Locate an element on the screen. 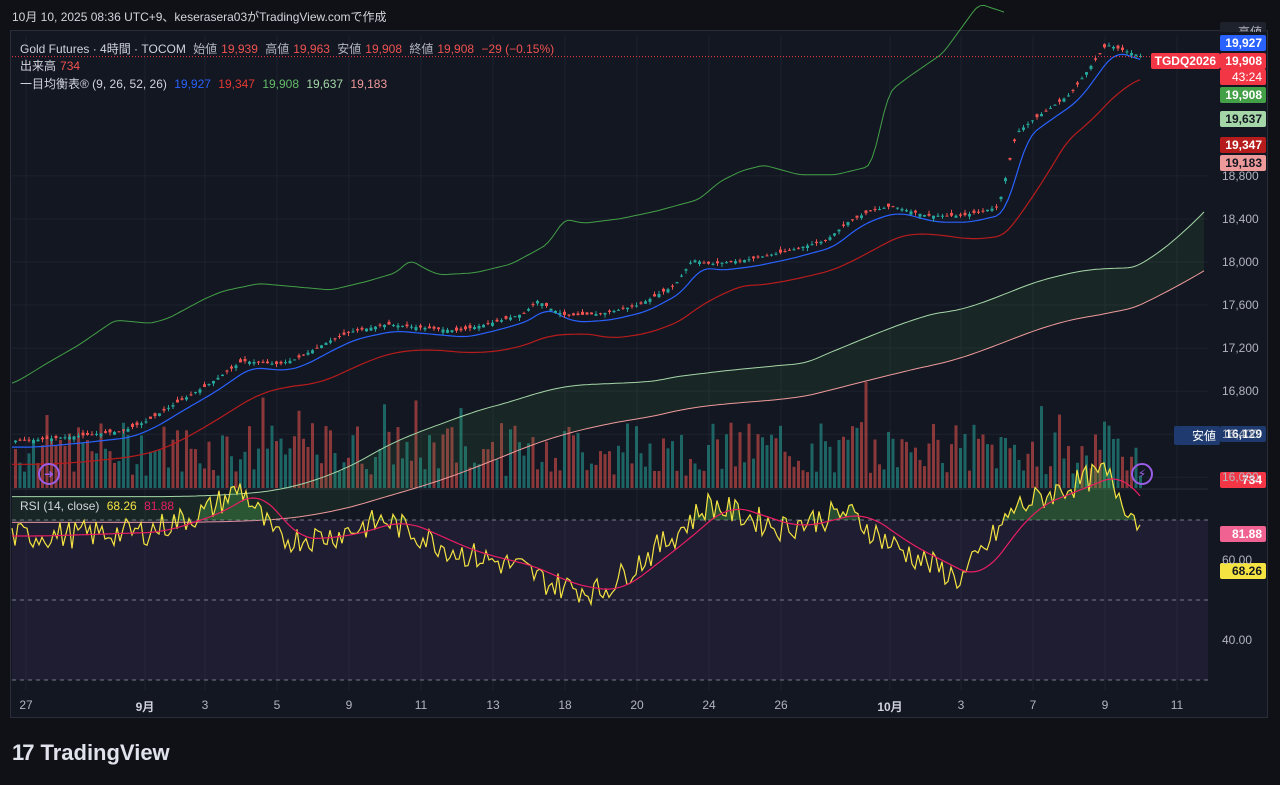 The height and width of the screenshot is (785, 1280). time-axis-label: 9 is located at coordinates (349, 705).